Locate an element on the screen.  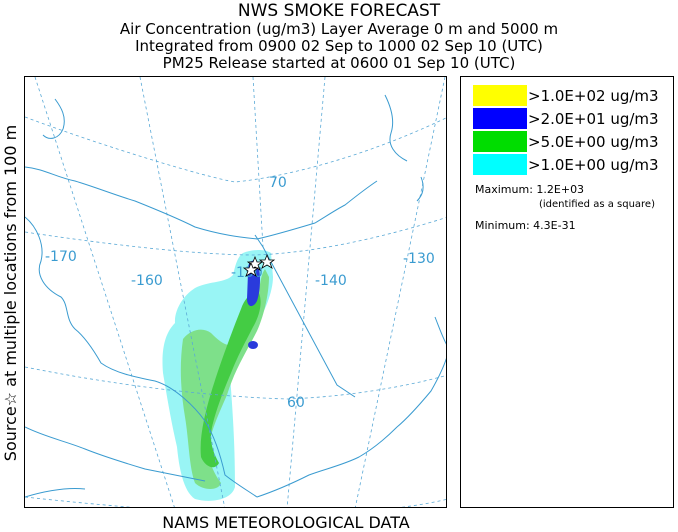
legend-swatch-green is located at coordinates (500, 141).